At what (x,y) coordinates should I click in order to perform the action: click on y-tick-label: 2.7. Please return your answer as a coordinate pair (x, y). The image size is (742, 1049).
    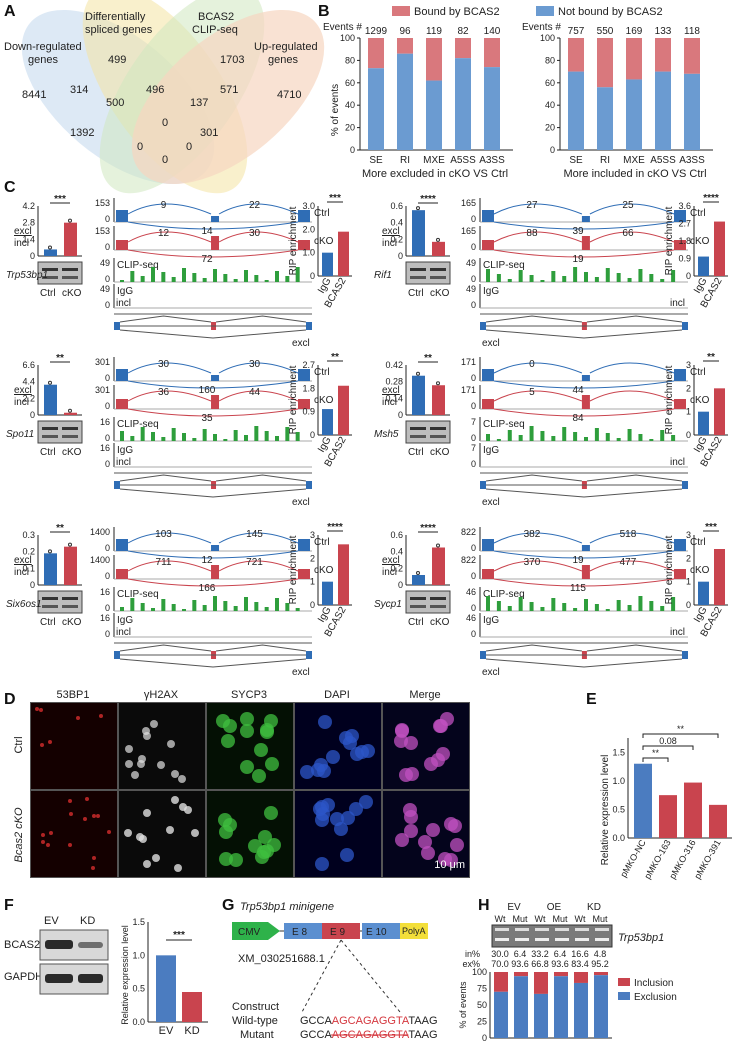
    Looking at the image, I should click on (308, 365).